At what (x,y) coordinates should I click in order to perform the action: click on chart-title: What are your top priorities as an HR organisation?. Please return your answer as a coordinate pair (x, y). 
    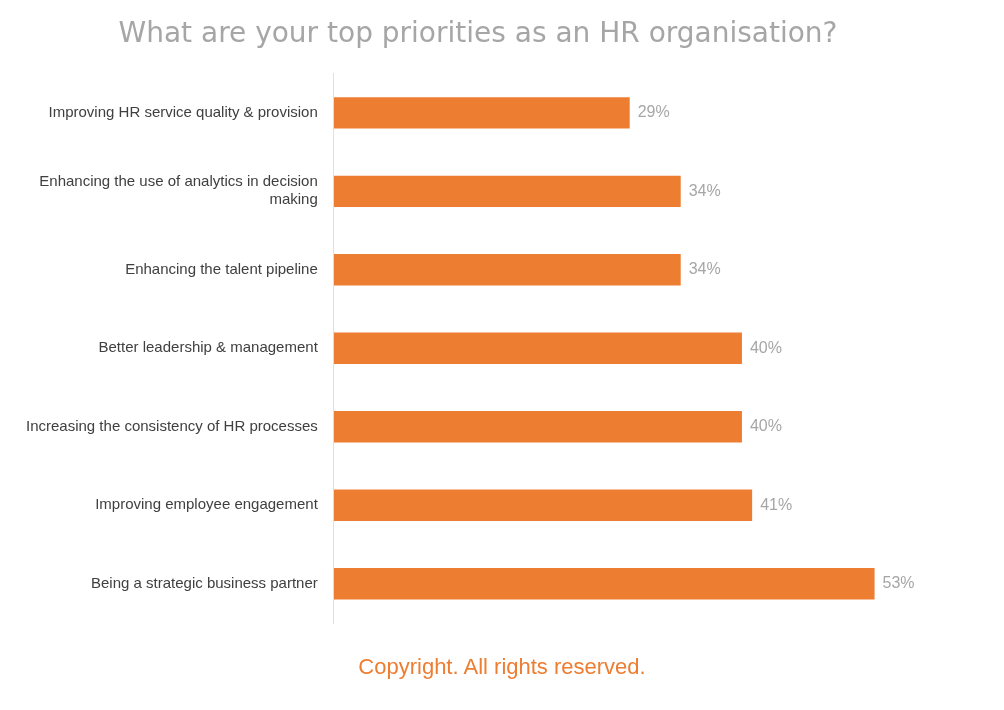
    Looking at the image, I should click on (478, 33).